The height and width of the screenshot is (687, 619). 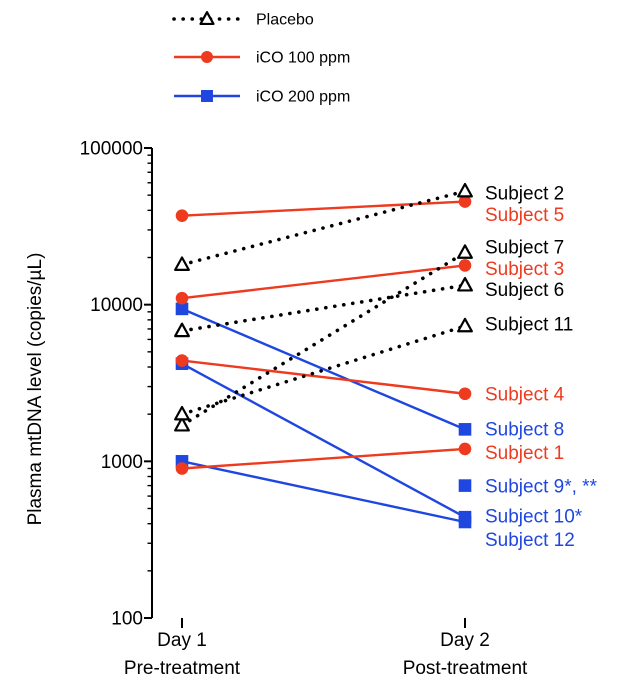 I want to click on y-tick-label-1000: 1000, so click(x=122, y=462).